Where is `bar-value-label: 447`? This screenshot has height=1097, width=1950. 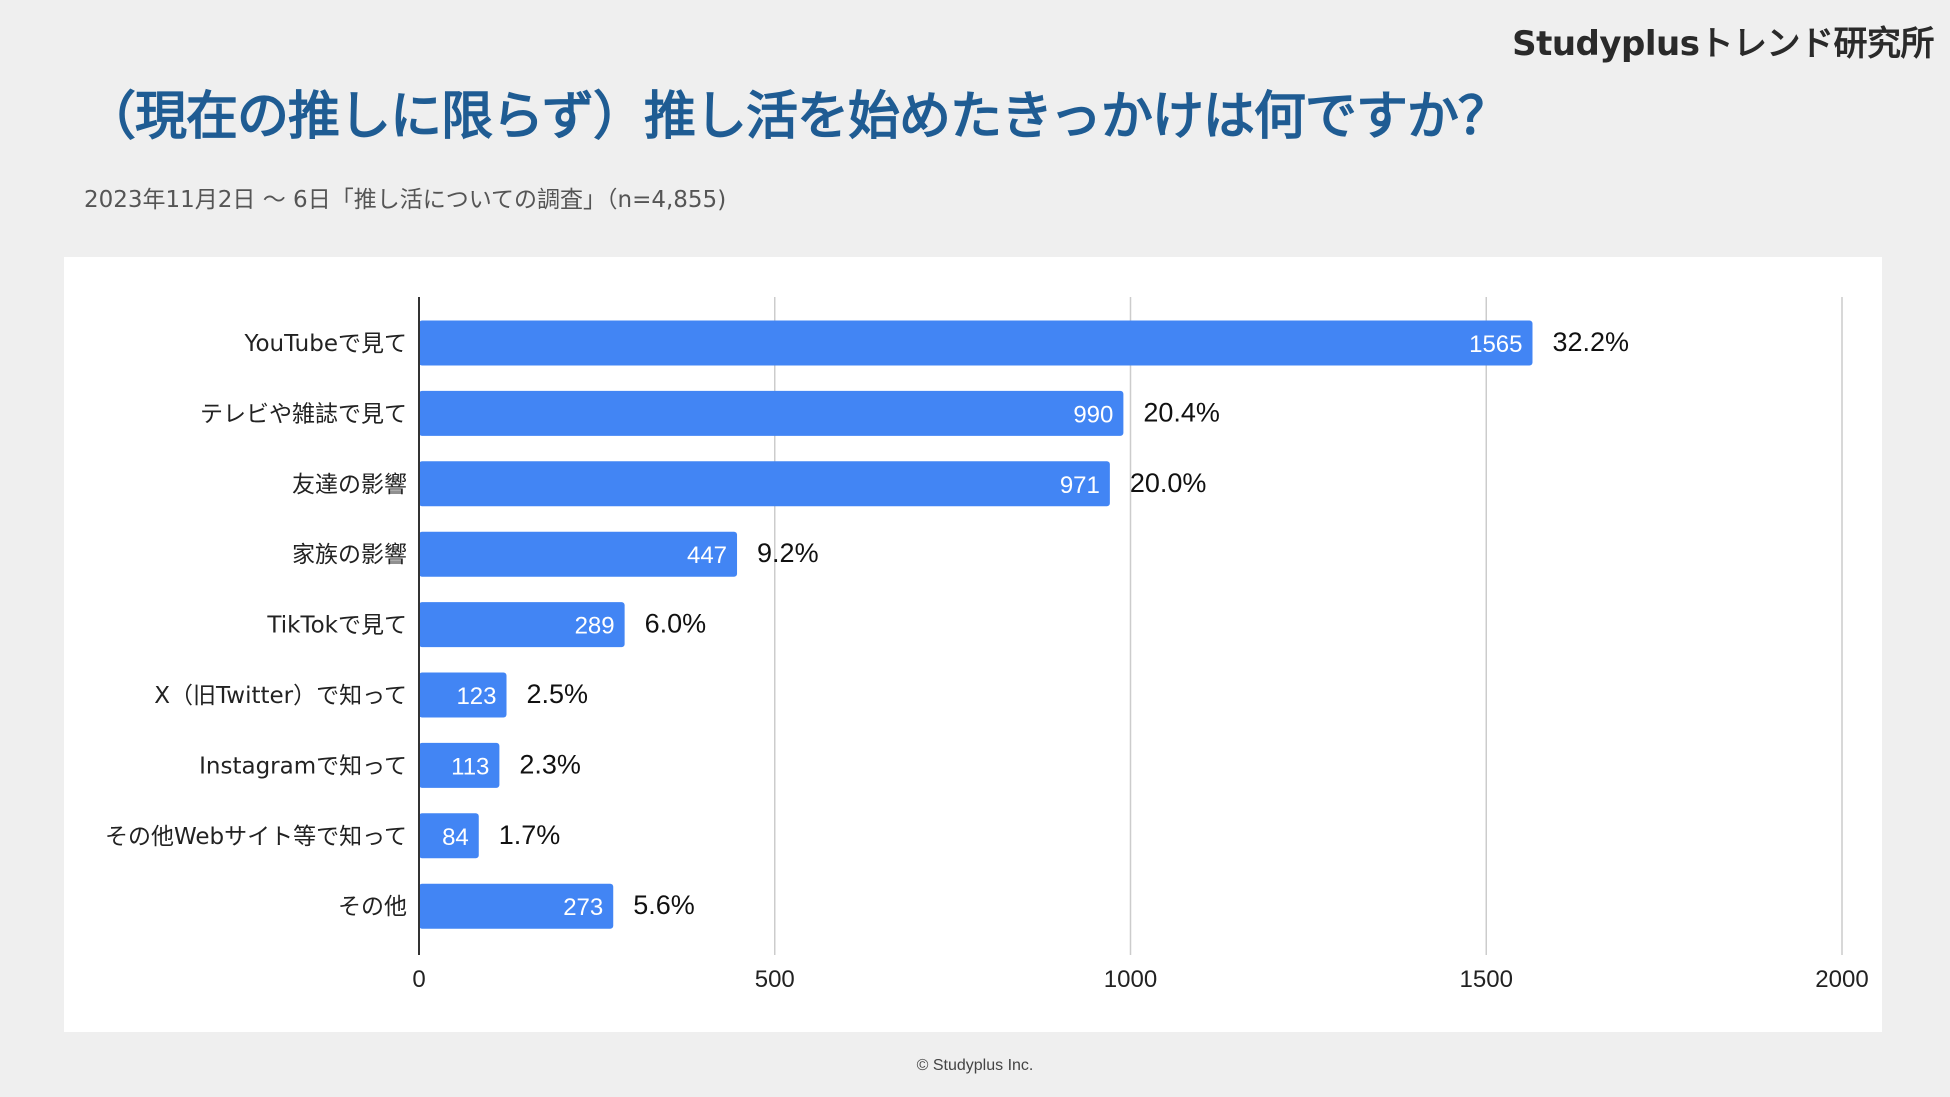
bar-value-label: 447 is located at coordinates (707, 555).